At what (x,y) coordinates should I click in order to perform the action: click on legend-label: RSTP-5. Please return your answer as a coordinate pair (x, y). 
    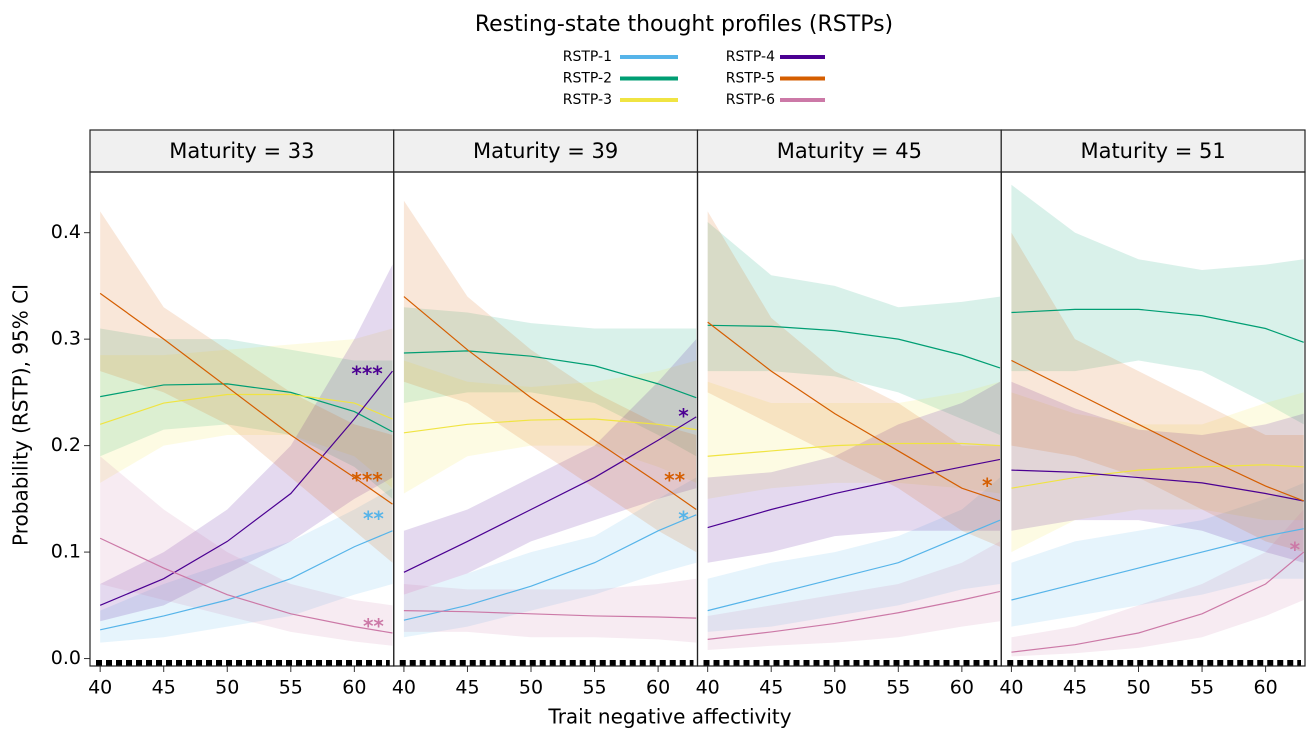
    Looking at the image, I should click on (750, 79).